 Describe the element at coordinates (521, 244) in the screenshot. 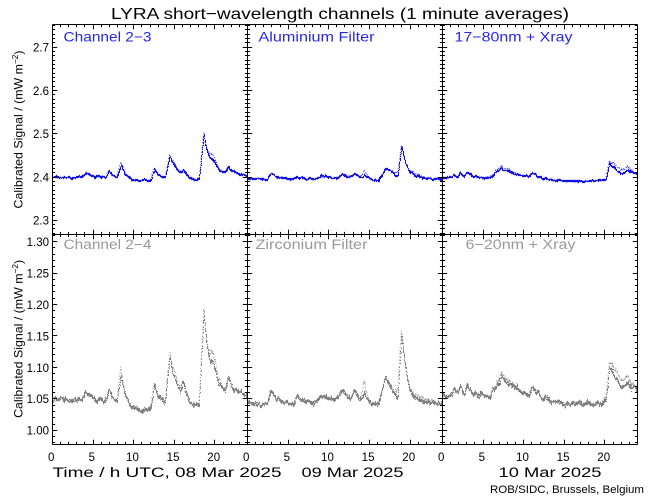

I see `svg-text: 6−20nm + Xray` at that location.